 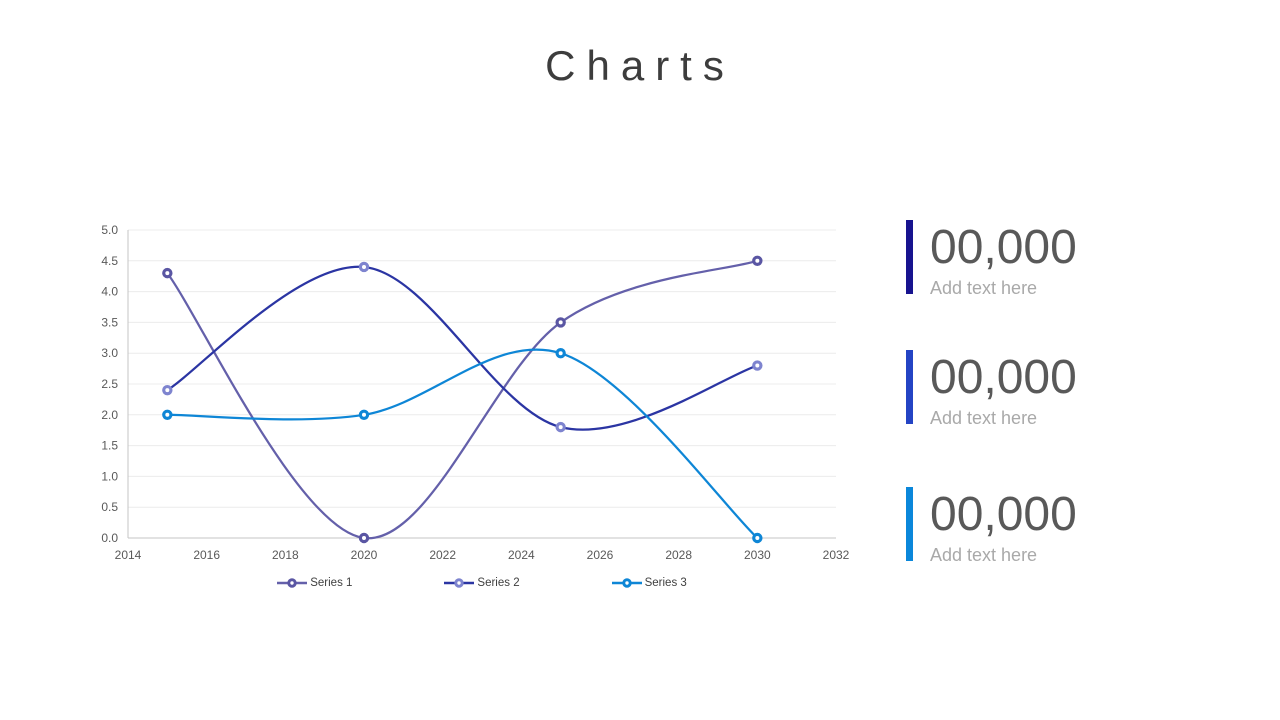 What do you see at coordinates (640, 65) in the screenshot?
I see `slide-title: Charts` at bounding box center [640, 65].